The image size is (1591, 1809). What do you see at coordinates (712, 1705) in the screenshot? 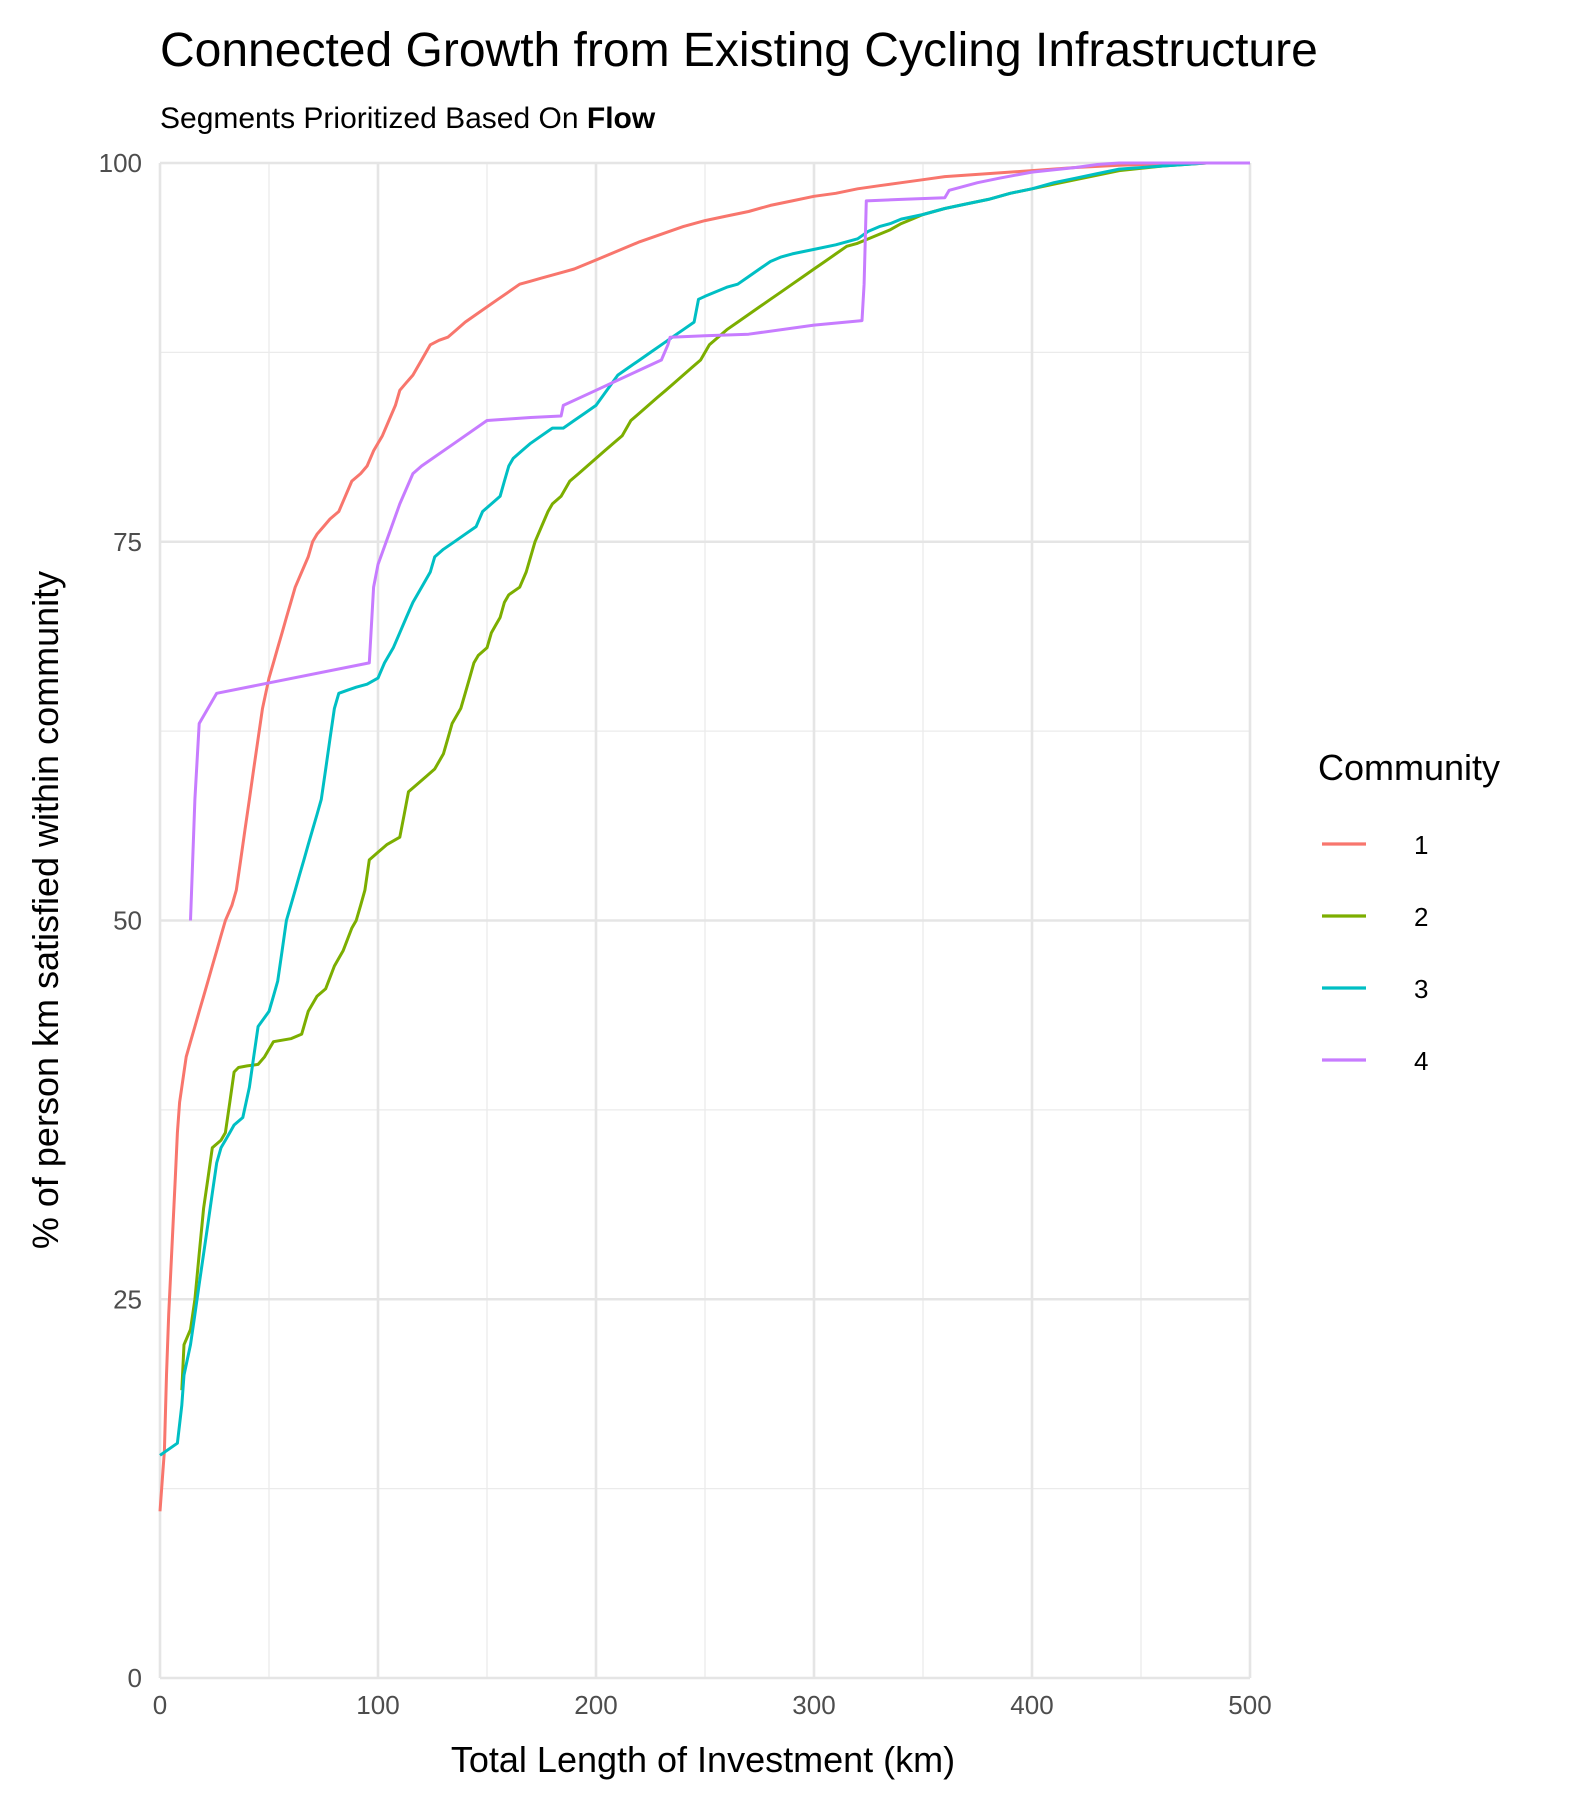
I see `x-axis-ticks: 0 100 200 300 400 500` at bounding box center [712, 1705].